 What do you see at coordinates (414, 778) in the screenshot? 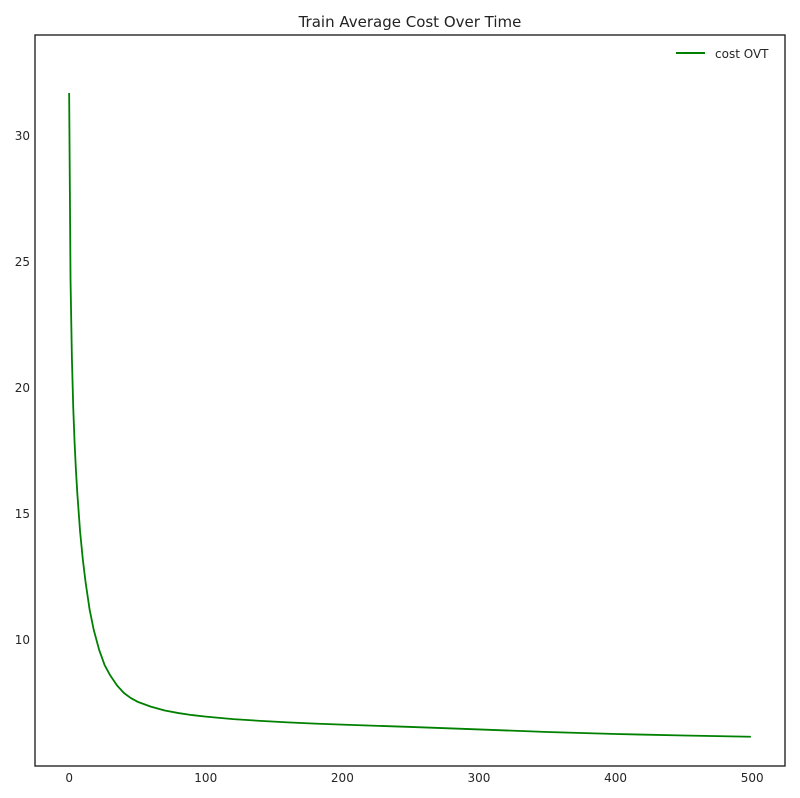
I see `x-axis-ticks: 0 100 200 300 400 500` at bounding box center [414, 778].